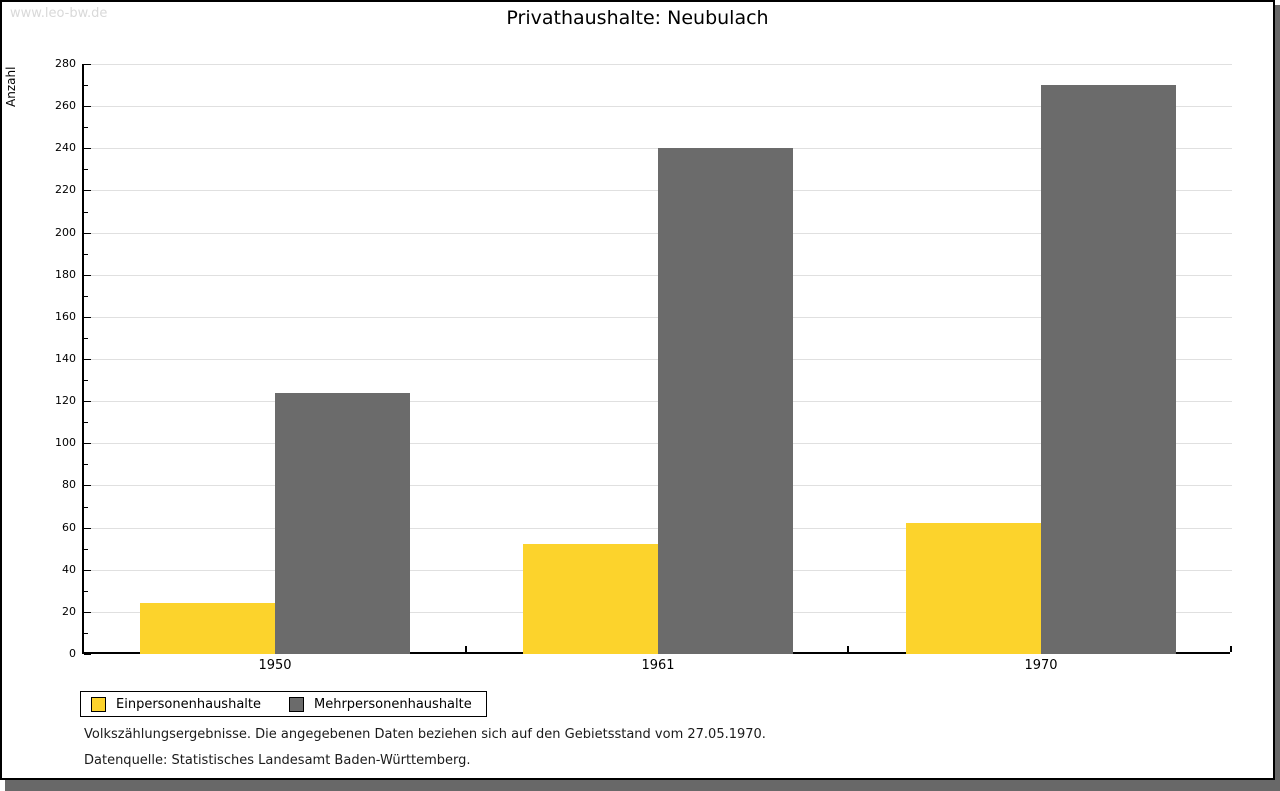 The image size is (1280, 791). Describe the element at coordinates (11, 86) in the screenshot. I see `y-axis-title: Anzahl` at that location.